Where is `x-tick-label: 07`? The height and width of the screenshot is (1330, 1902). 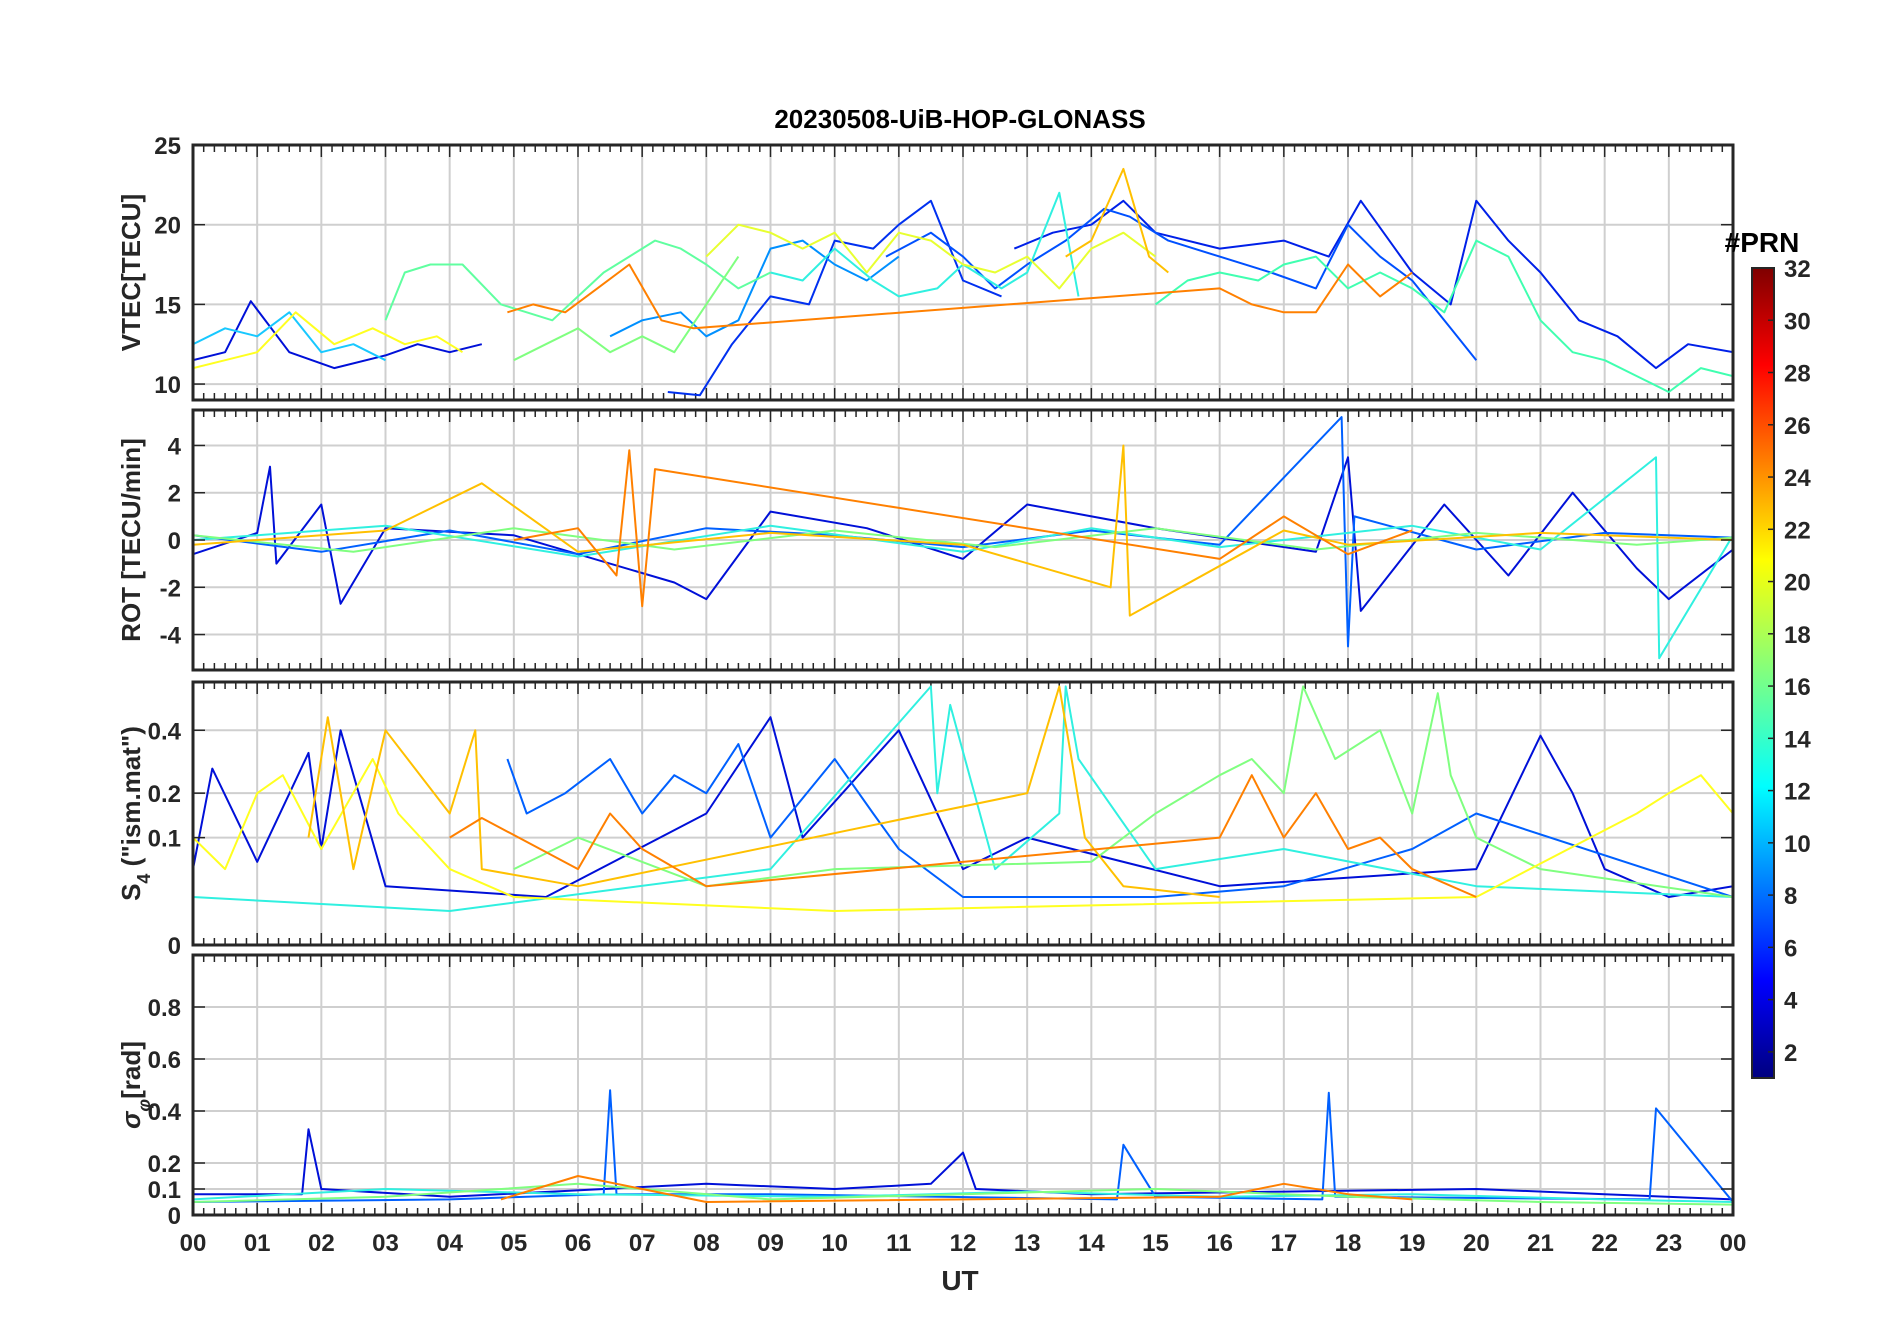
x-tick-label: 07 is located at coordinates (642, 1243).